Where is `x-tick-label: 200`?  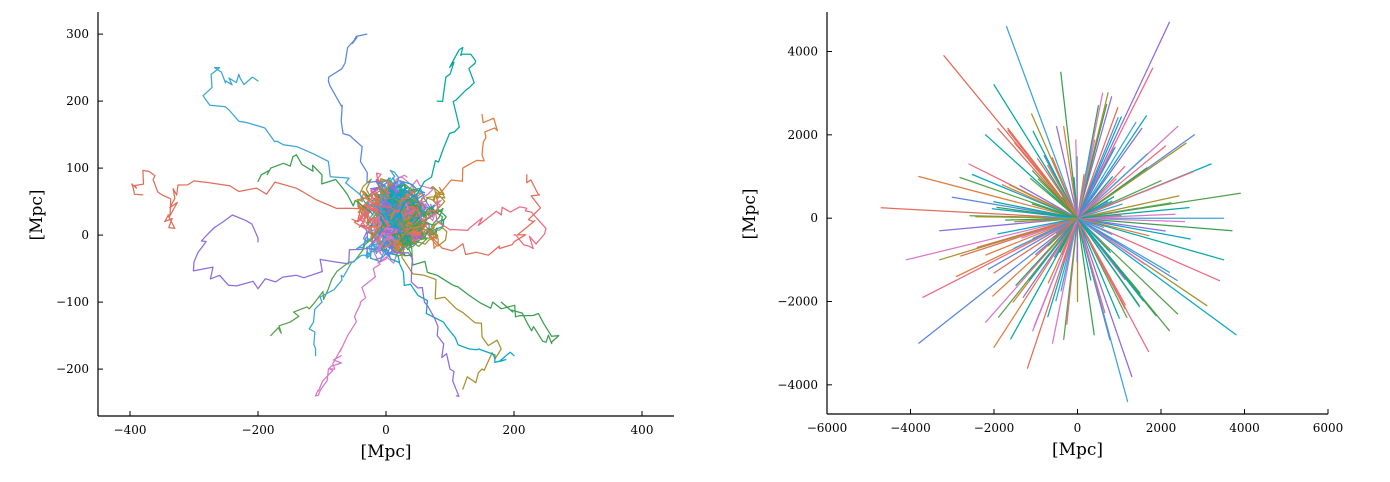 x-tick-label: 200 is located at coordinates (514, 430).